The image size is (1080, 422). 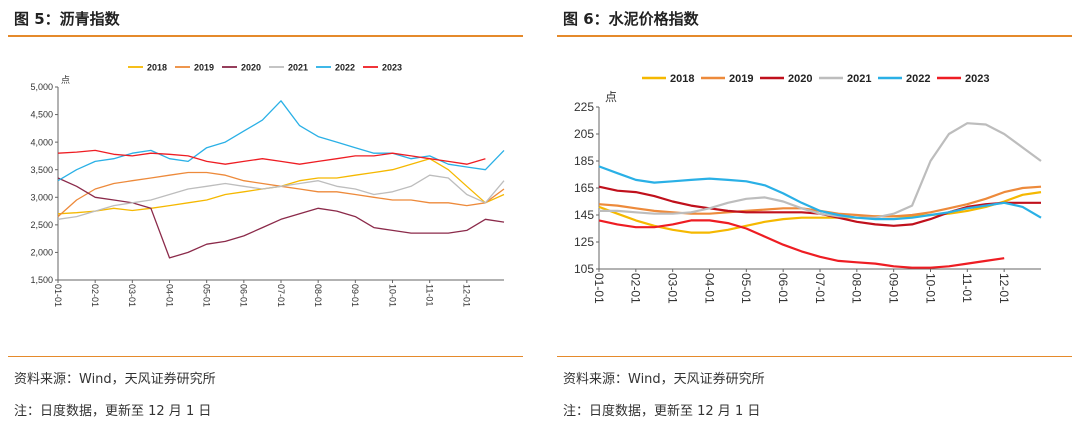 I want to click on y-tick-label: 185, so click(x=584, y=161).